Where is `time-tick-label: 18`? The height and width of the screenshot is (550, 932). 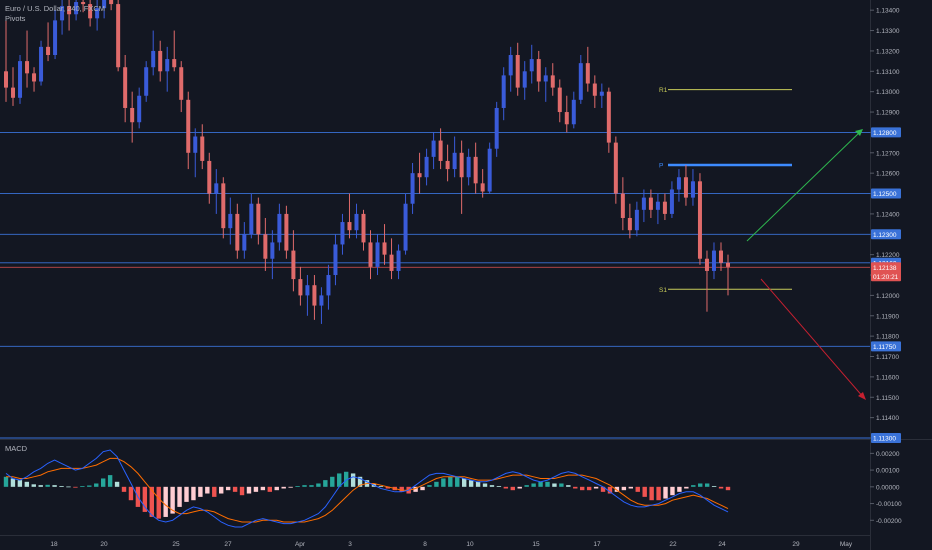 time-tick-label: 18 is located at coordinates (54, 544).